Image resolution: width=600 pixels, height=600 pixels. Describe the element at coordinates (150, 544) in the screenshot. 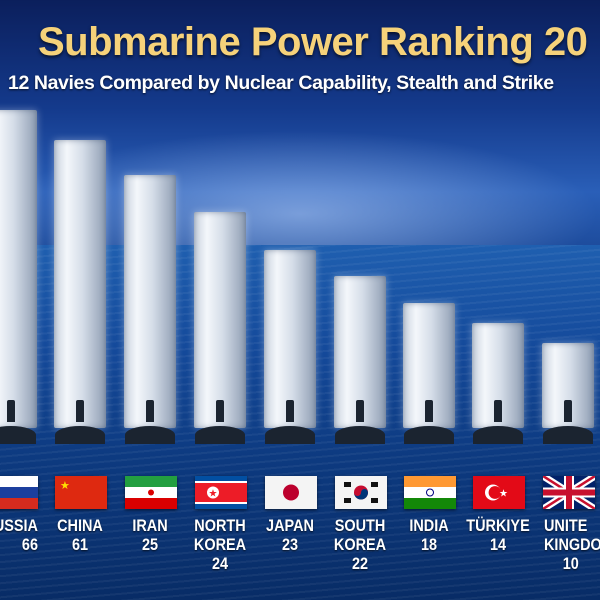

I see `value-label: 25` at that location.